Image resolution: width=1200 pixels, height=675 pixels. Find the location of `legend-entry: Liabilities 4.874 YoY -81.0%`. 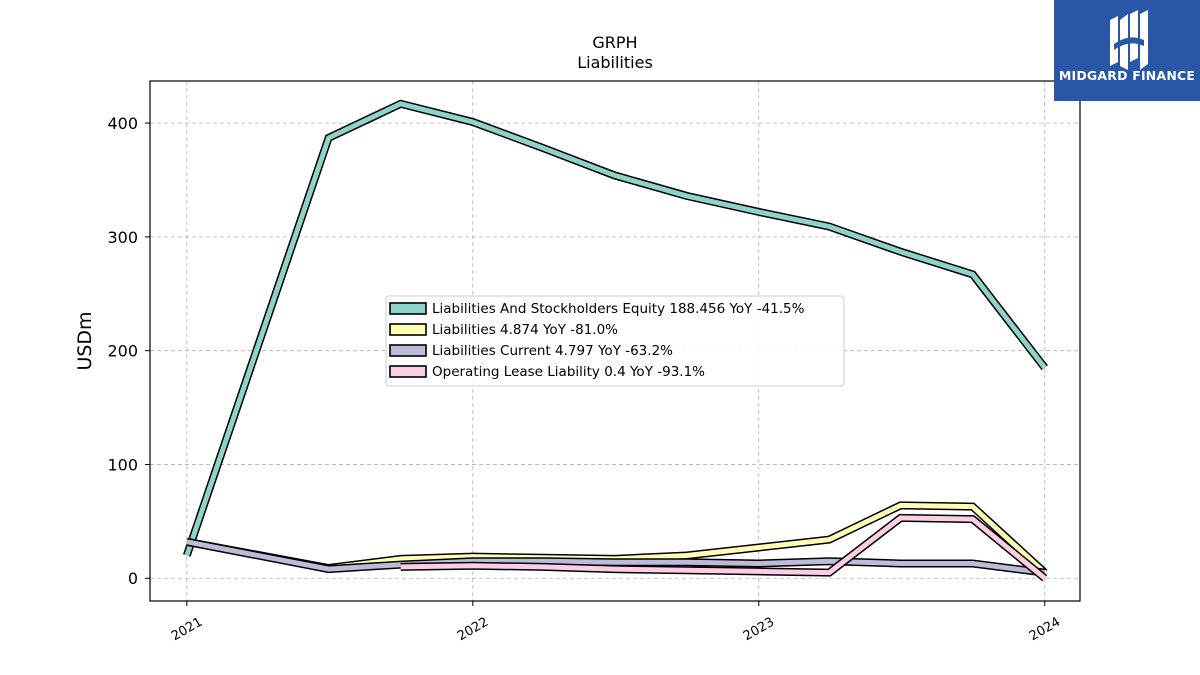

legend-entry: Liabilities 4.874 YoY -81.0% is located at coordinates (525, 330).